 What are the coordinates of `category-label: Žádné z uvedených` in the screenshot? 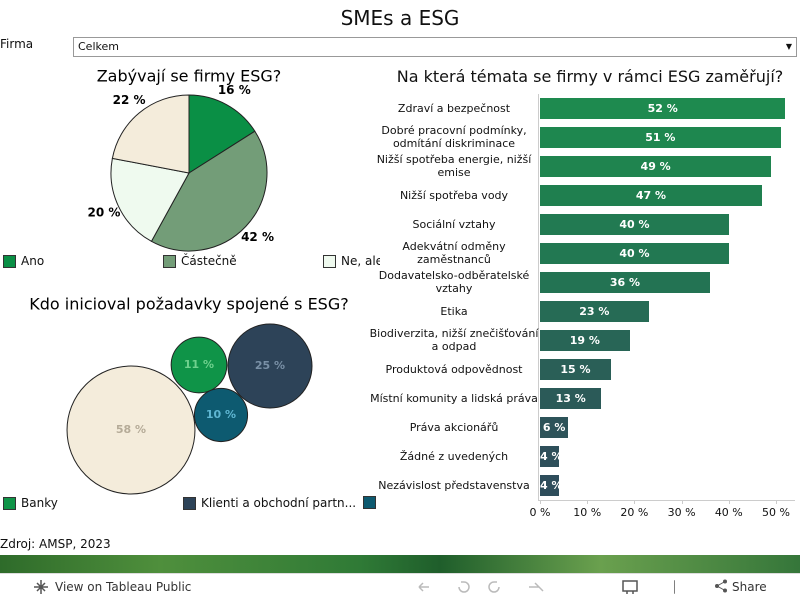 It's located at (454, 456).